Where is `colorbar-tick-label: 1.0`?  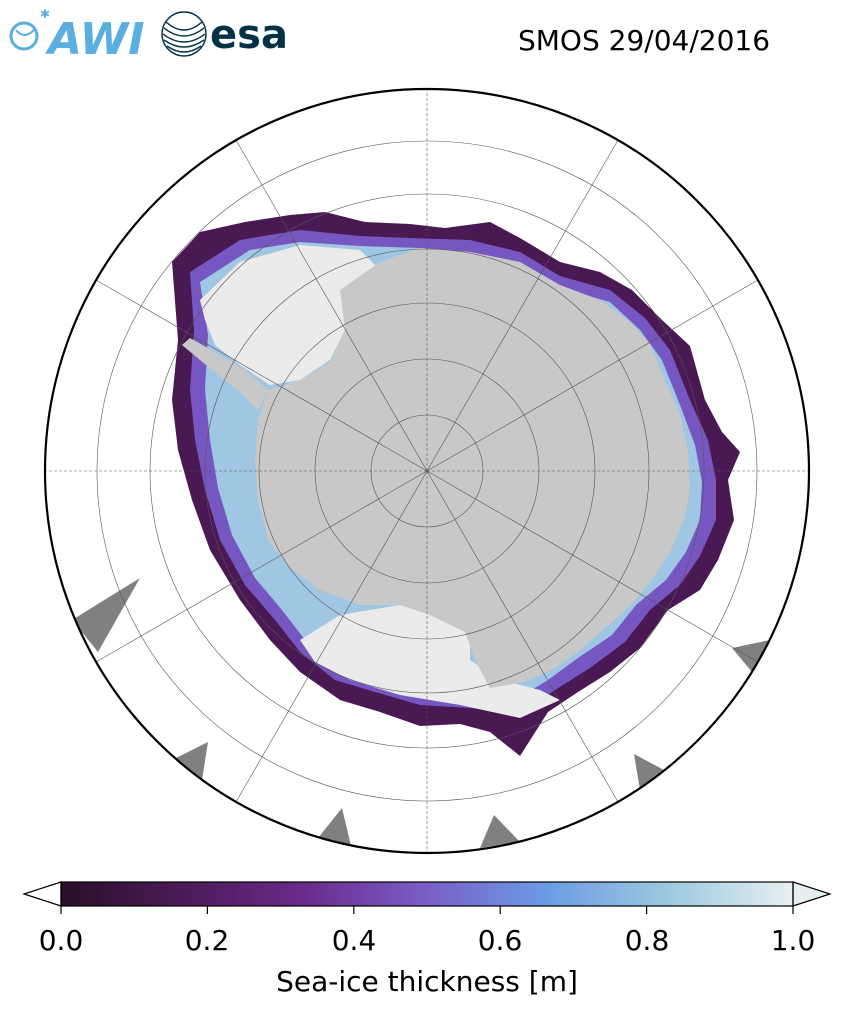
colorbar-tick-label: 1.0 is located at coordinates (793, 940).